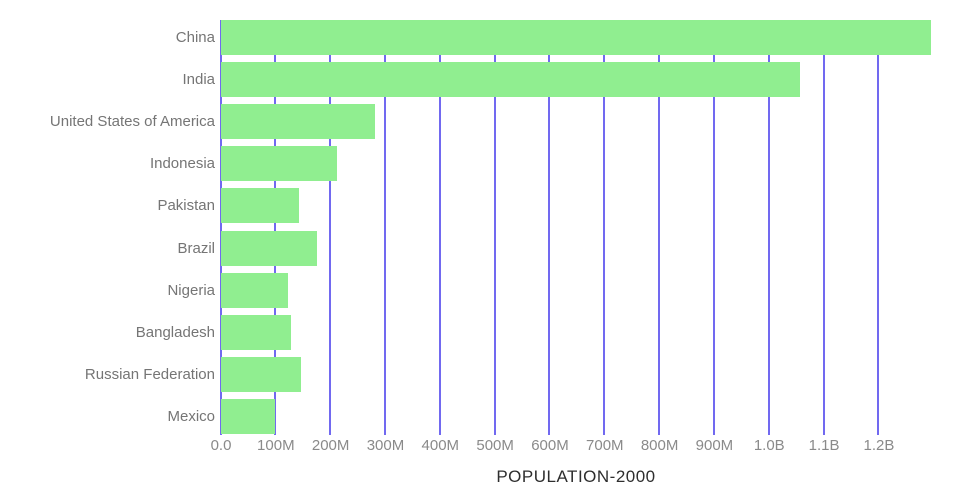 Image resolution: width=960 pixels, height=500 pixels. What do you see at coordinates (276, 445) in the screenshot?
I see `x-tick-label: 100M` at bounding box center [276, 445].